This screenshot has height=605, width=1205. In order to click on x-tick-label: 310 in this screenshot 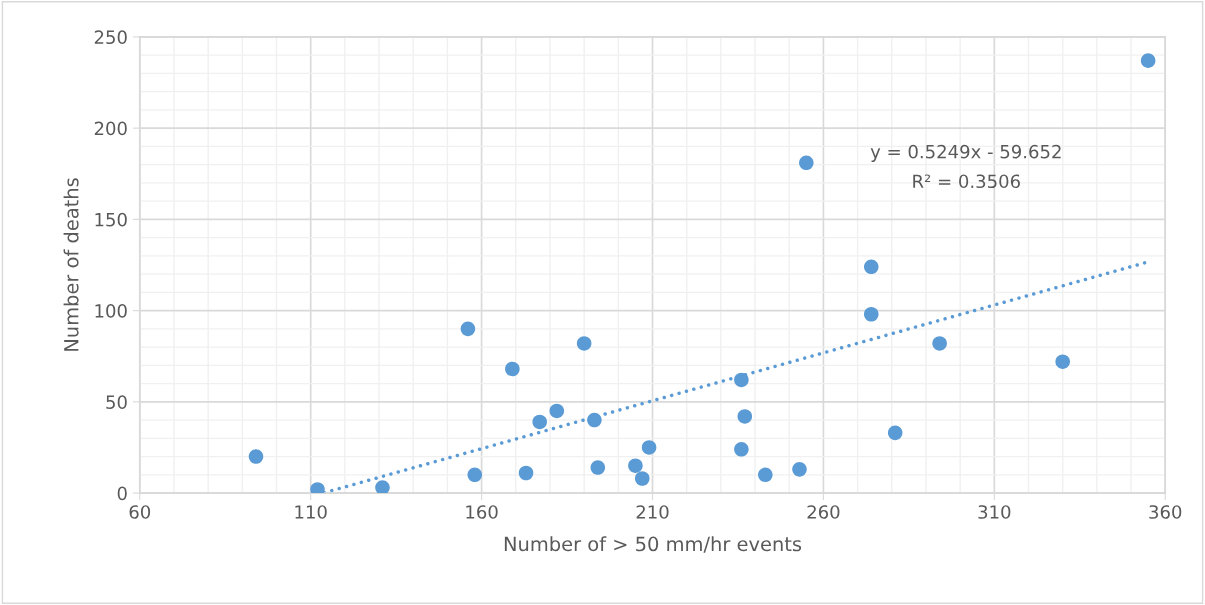, I will do `click(994, 512)`.